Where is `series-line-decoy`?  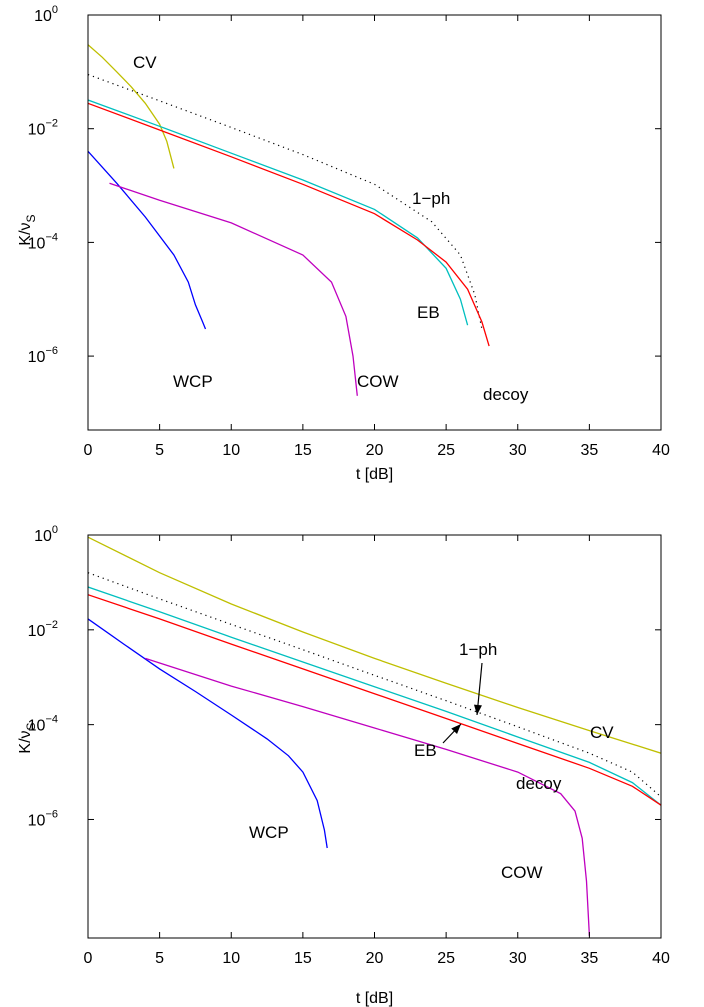
series-line-decoy is located at coordinates (289, 224).